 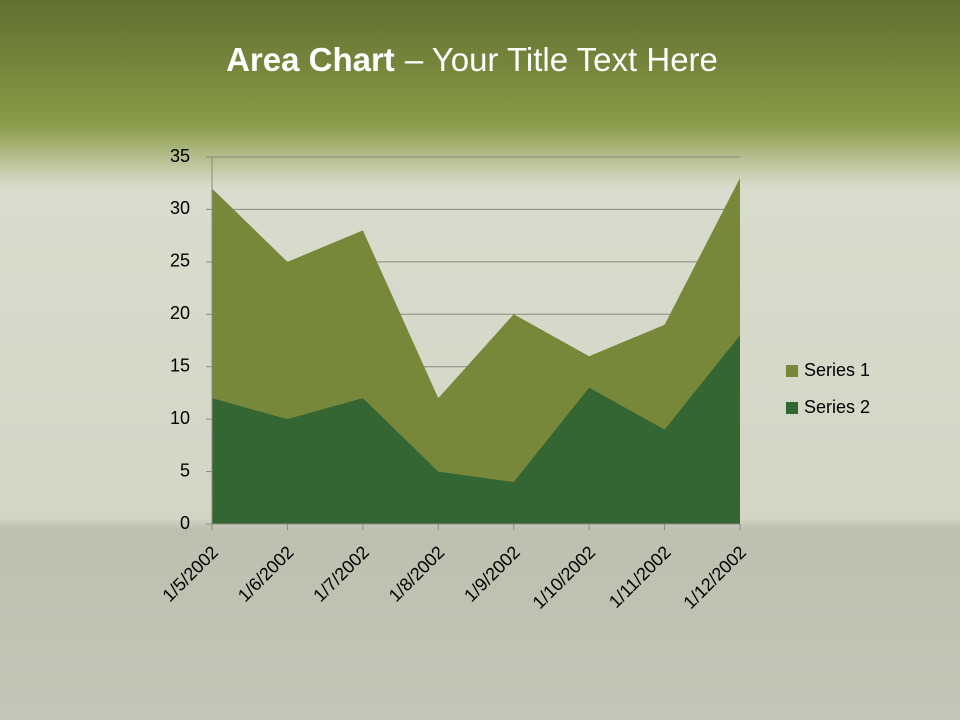 What do you see at coordinates (837, 407) in the screenshot?
I see `legend-label: Series 2` at bounding box center [837, 407].